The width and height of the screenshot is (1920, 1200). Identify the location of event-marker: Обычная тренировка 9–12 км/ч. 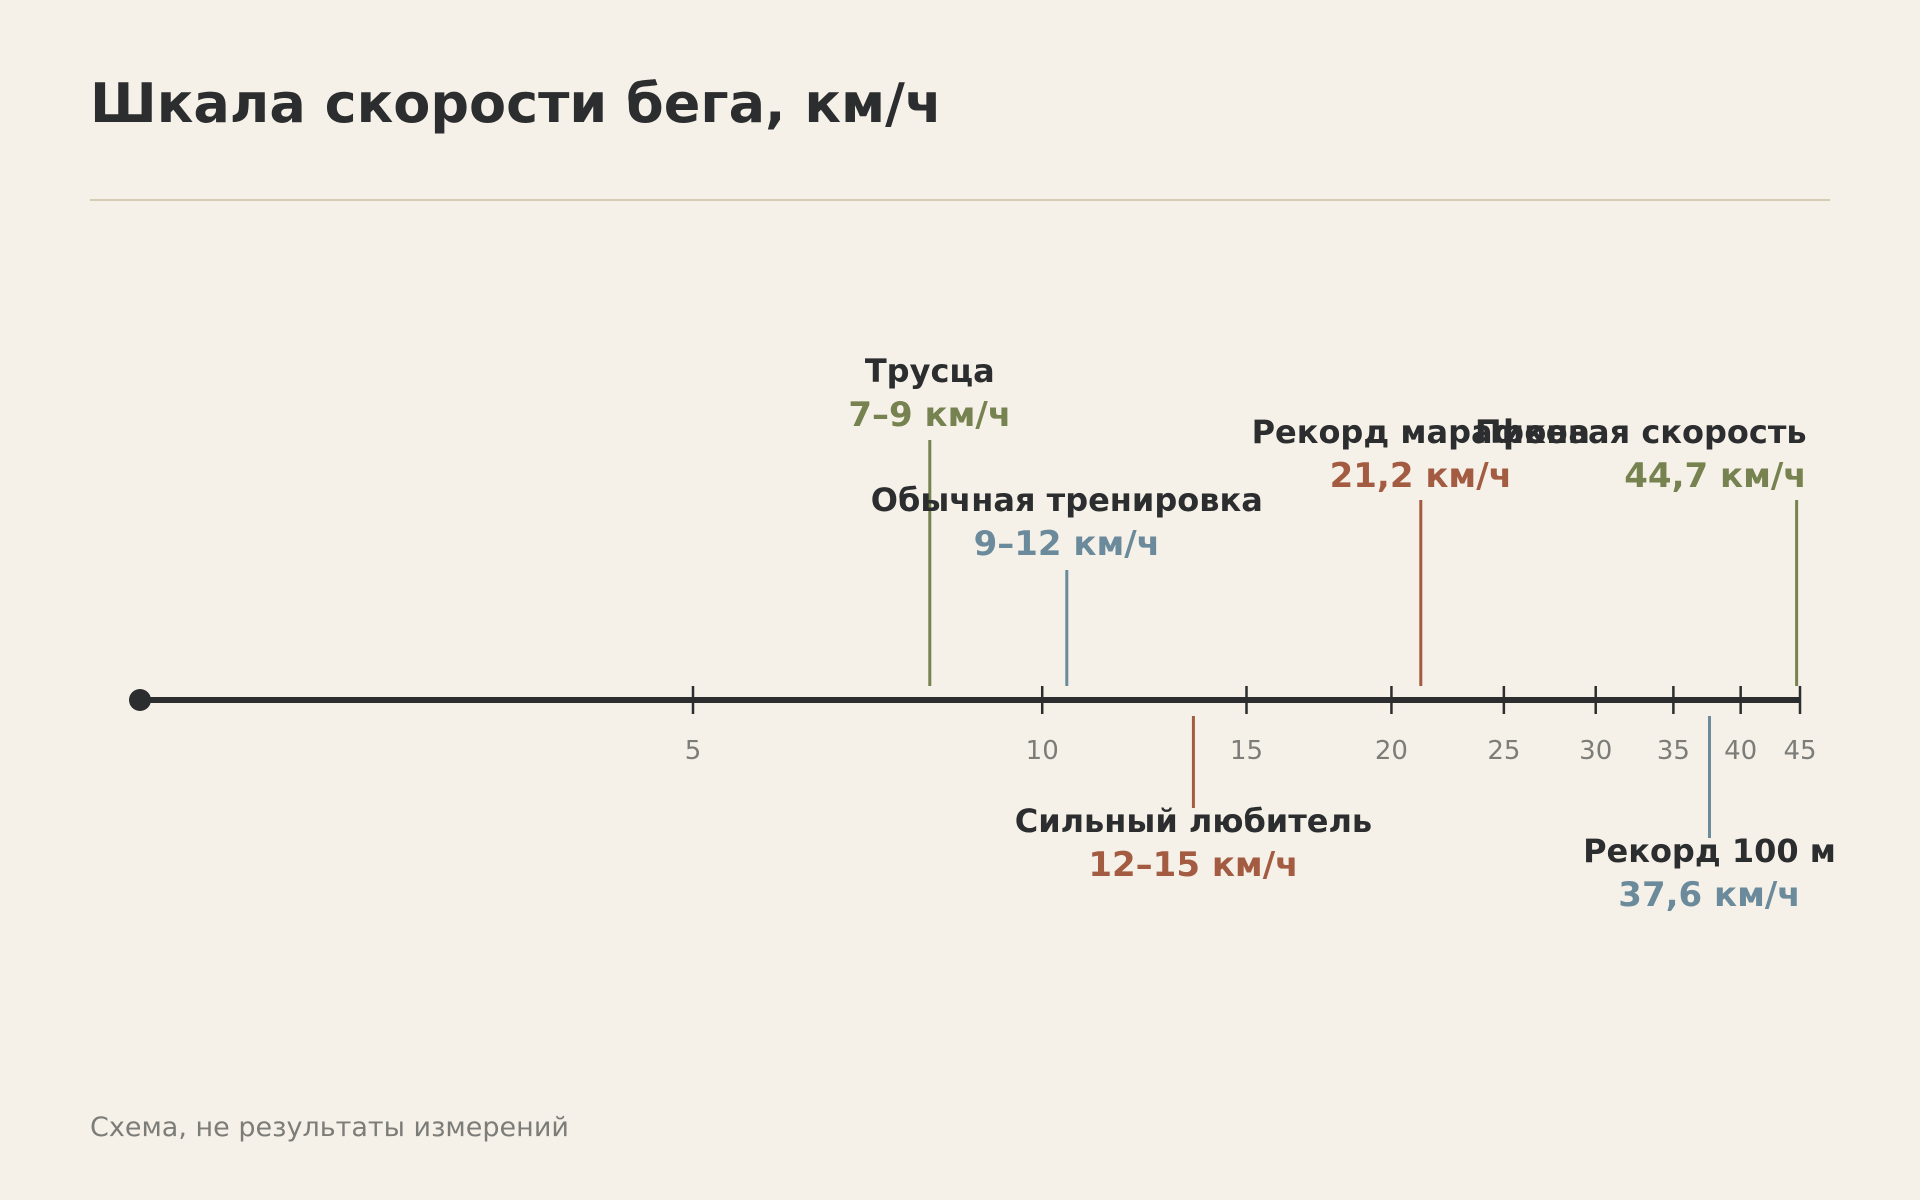
(1067, 583).